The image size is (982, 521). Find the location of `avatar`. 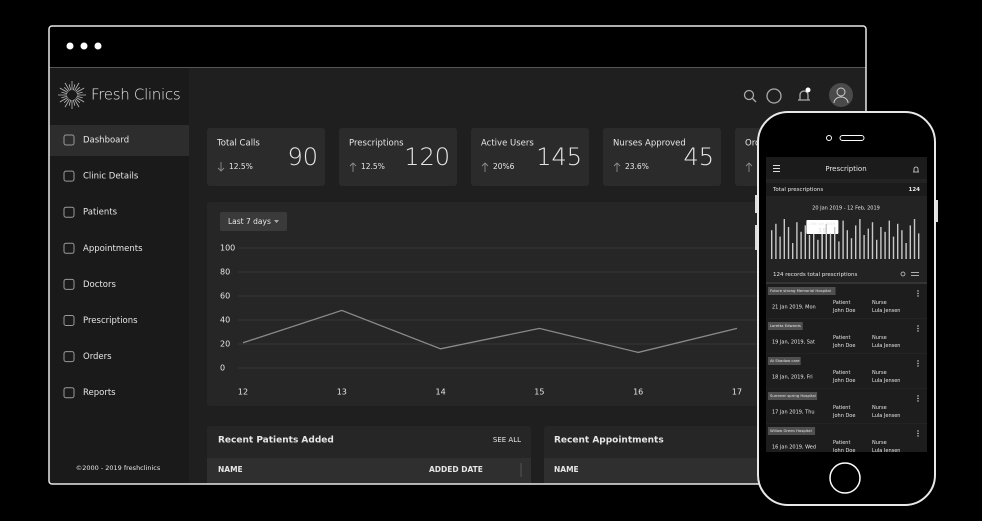

avatar is located at coordinates (841, 95).